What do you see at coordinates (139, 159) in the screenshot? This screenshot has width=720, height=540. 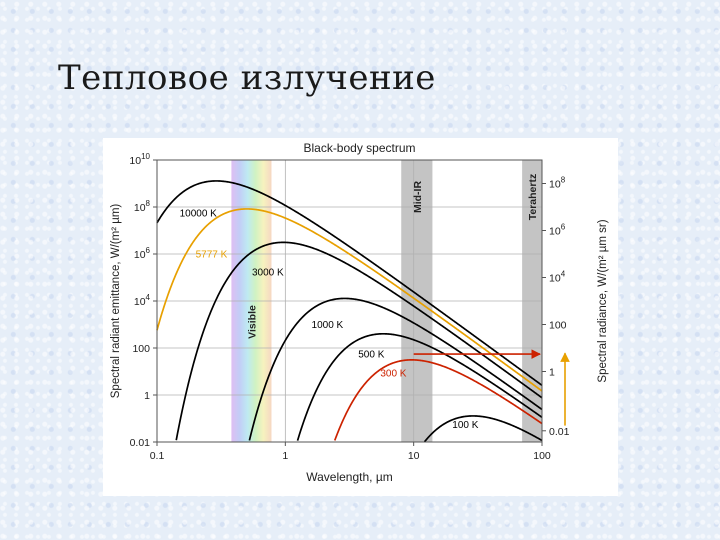 I see `y-tick-label-left: 10¹⁰` at bounding box center [139, 159].